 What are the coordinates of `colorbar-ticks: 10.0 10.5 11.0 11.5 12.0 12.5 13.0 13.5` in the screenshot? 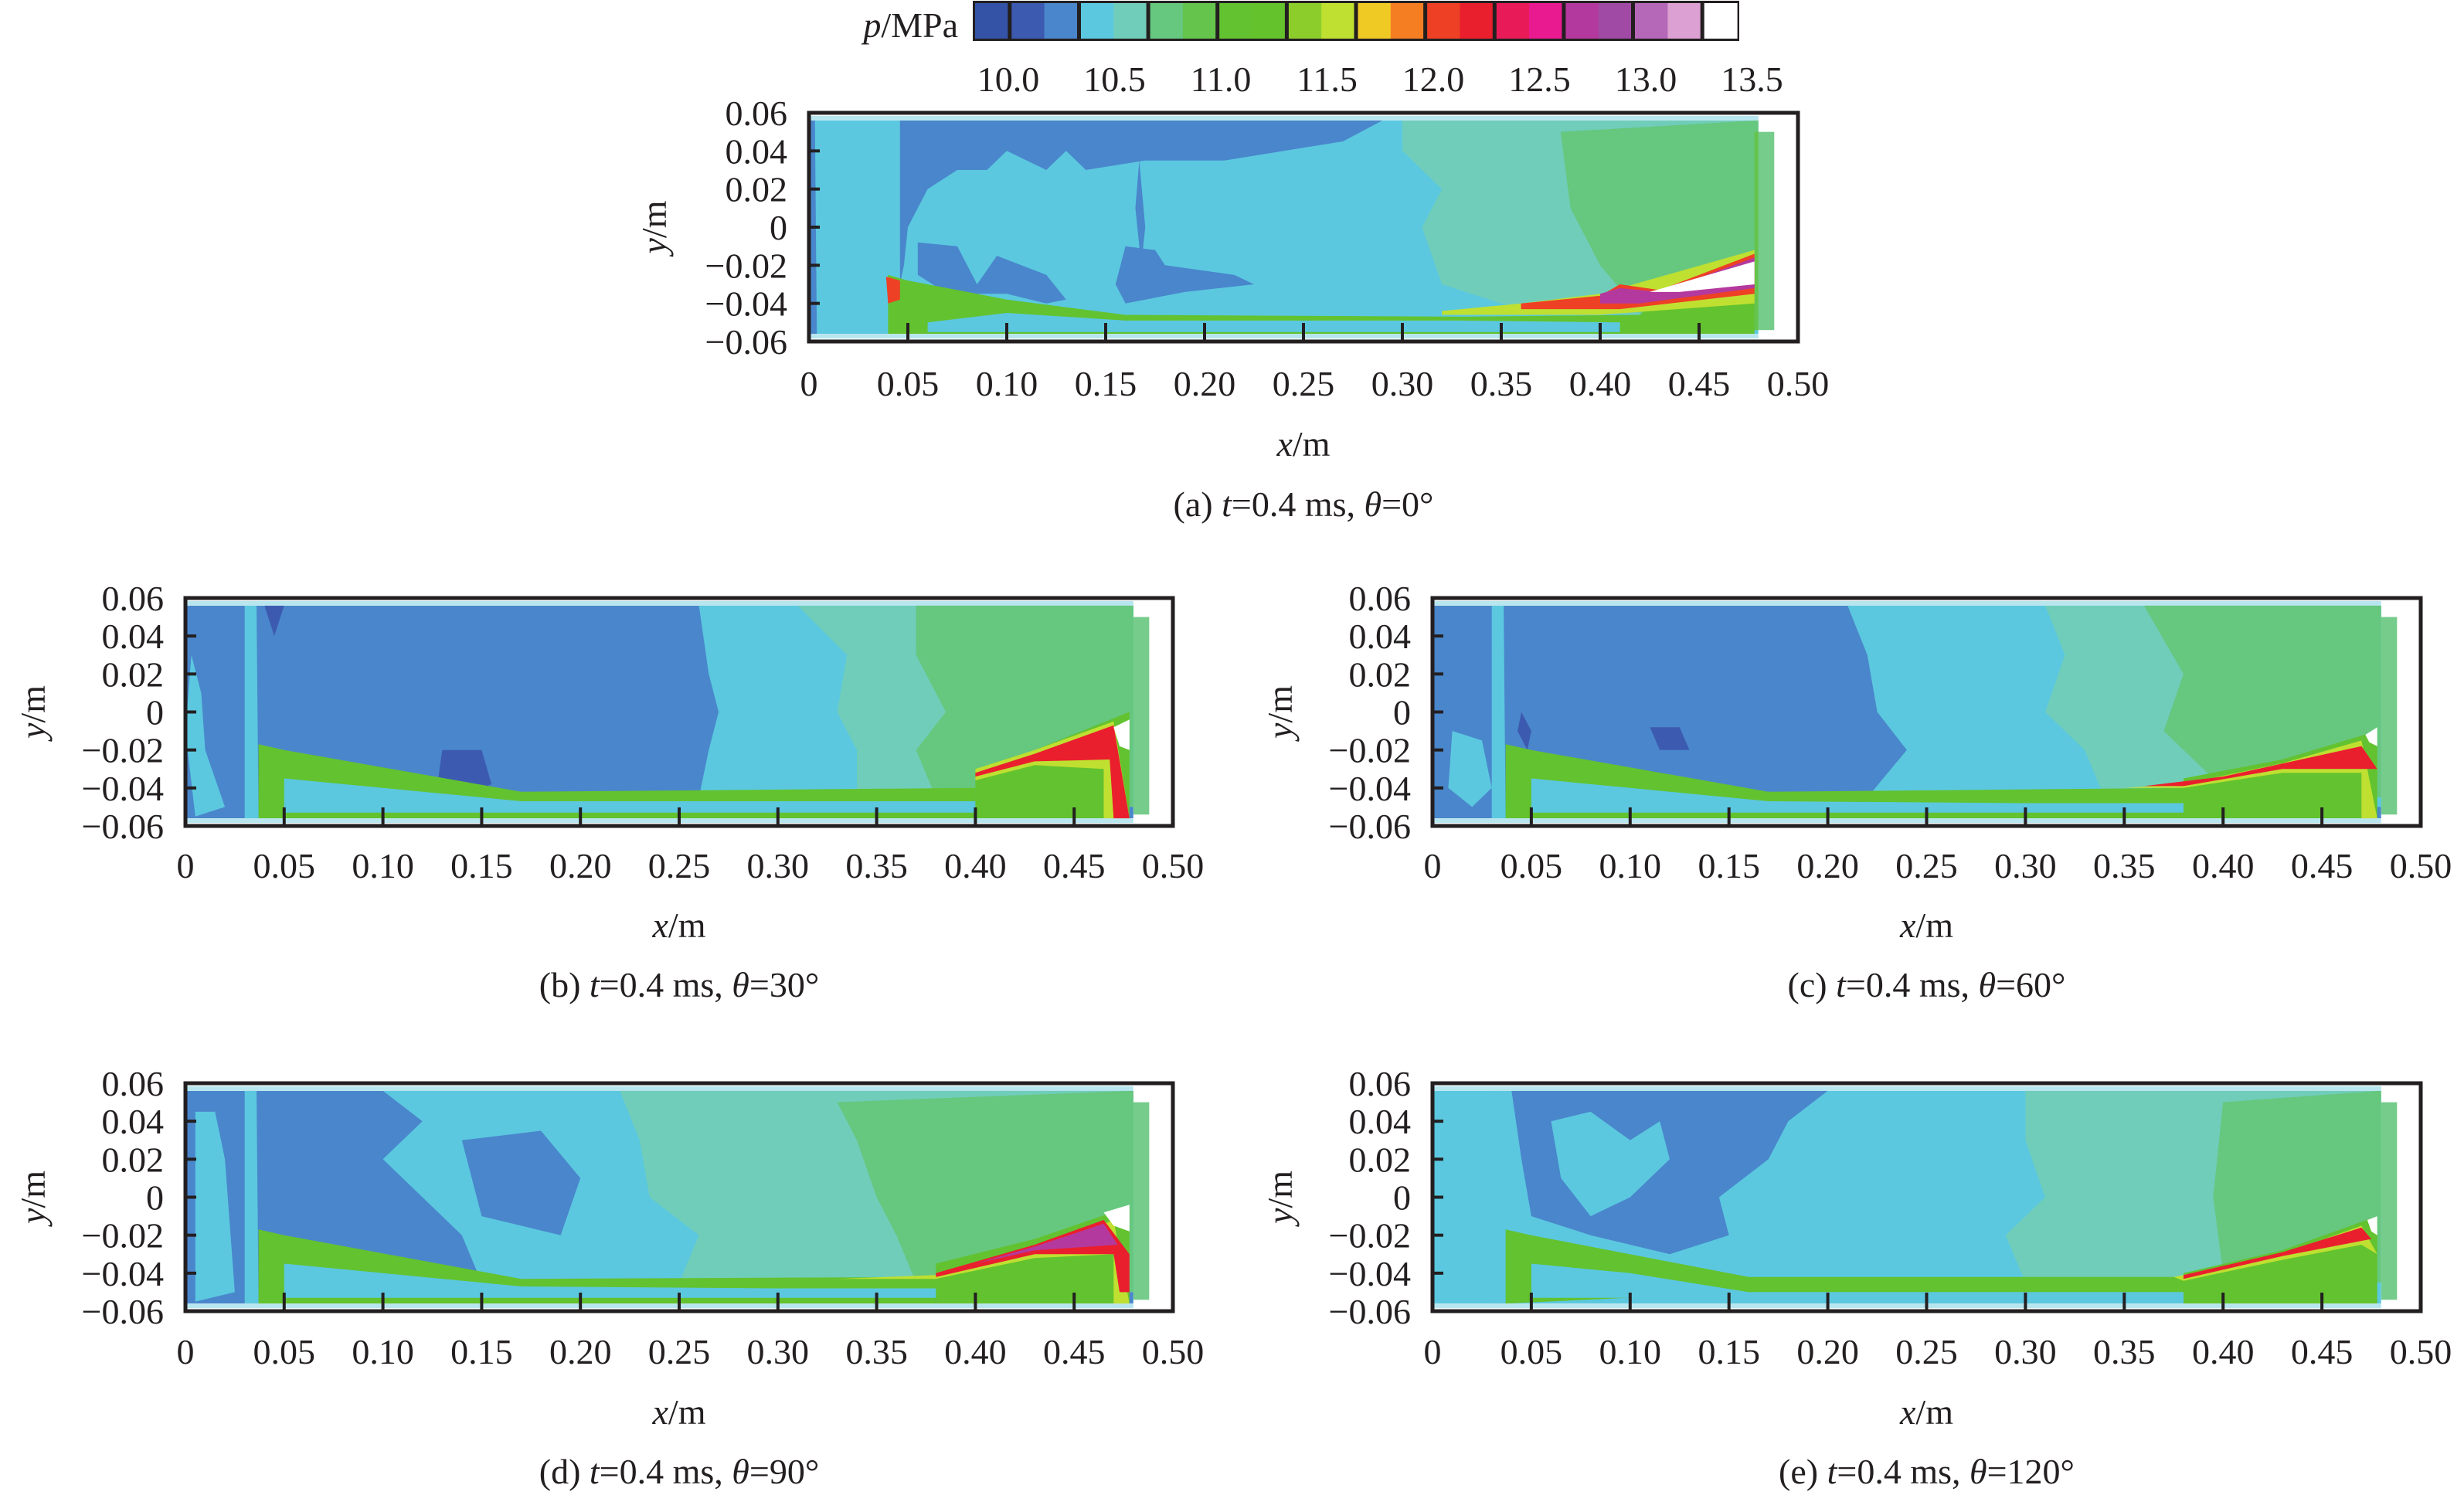 It's located at (1380, 79).